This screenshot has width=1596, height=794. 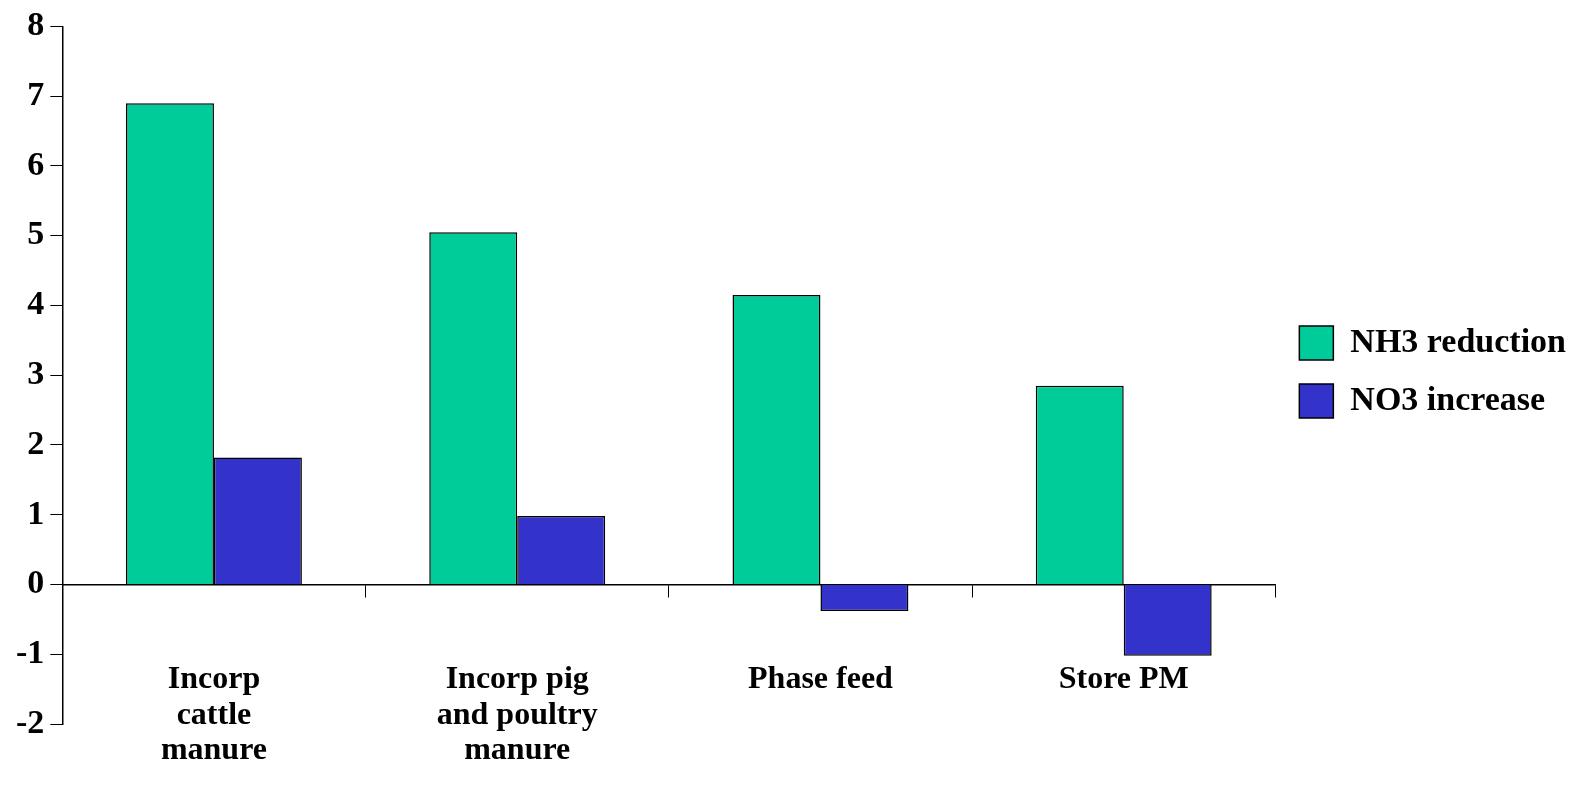 I want to click on y-tick-label: 5, so click(x=36, y=233).